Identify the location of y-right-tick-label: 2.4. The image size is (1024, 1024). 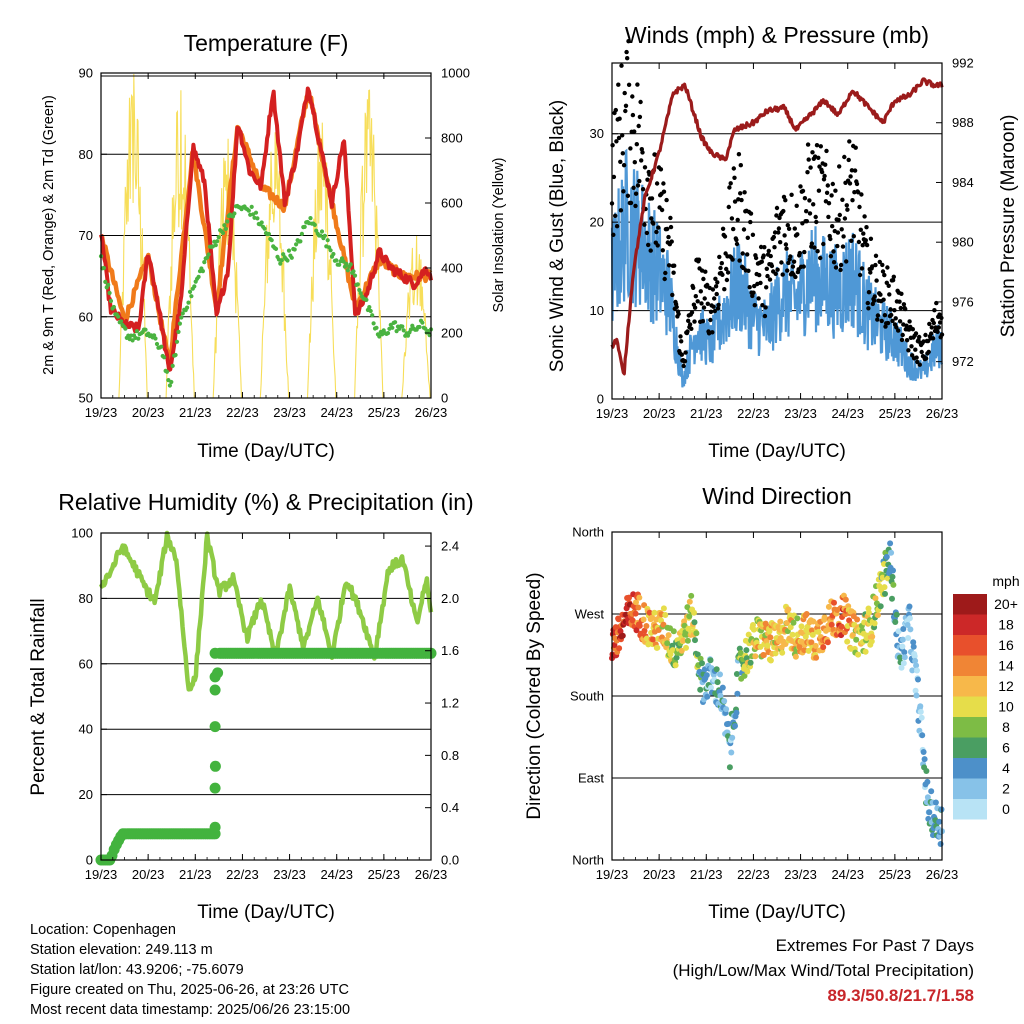
(450, 546).